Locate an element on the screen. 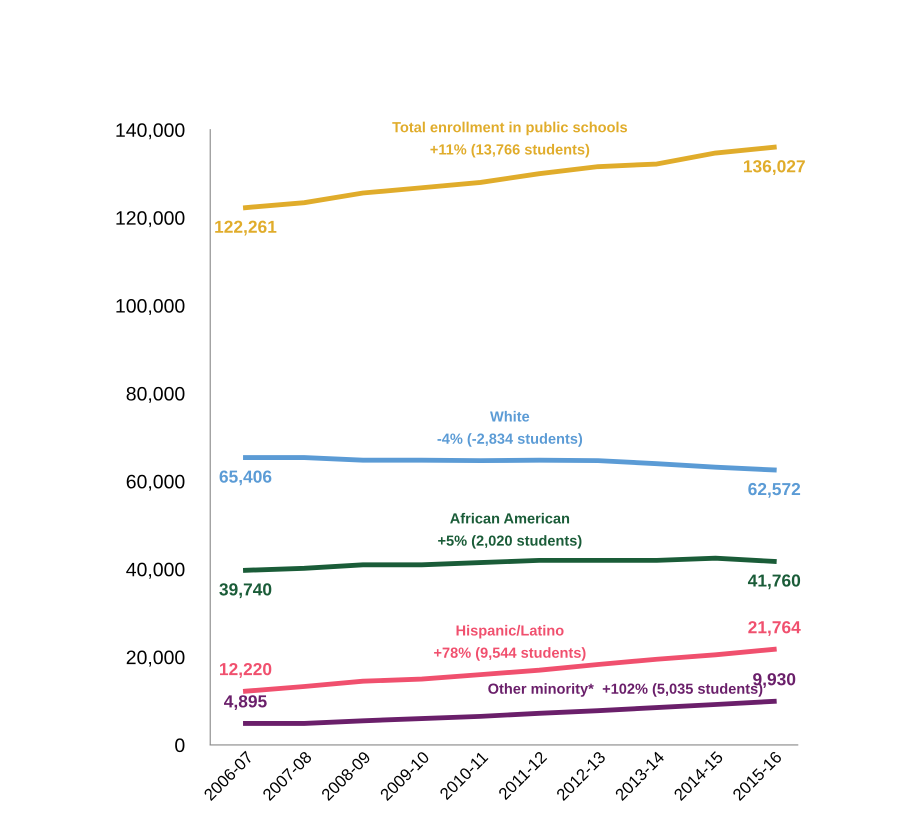  data-label: 4,895 is located at coordinates (245, 702).